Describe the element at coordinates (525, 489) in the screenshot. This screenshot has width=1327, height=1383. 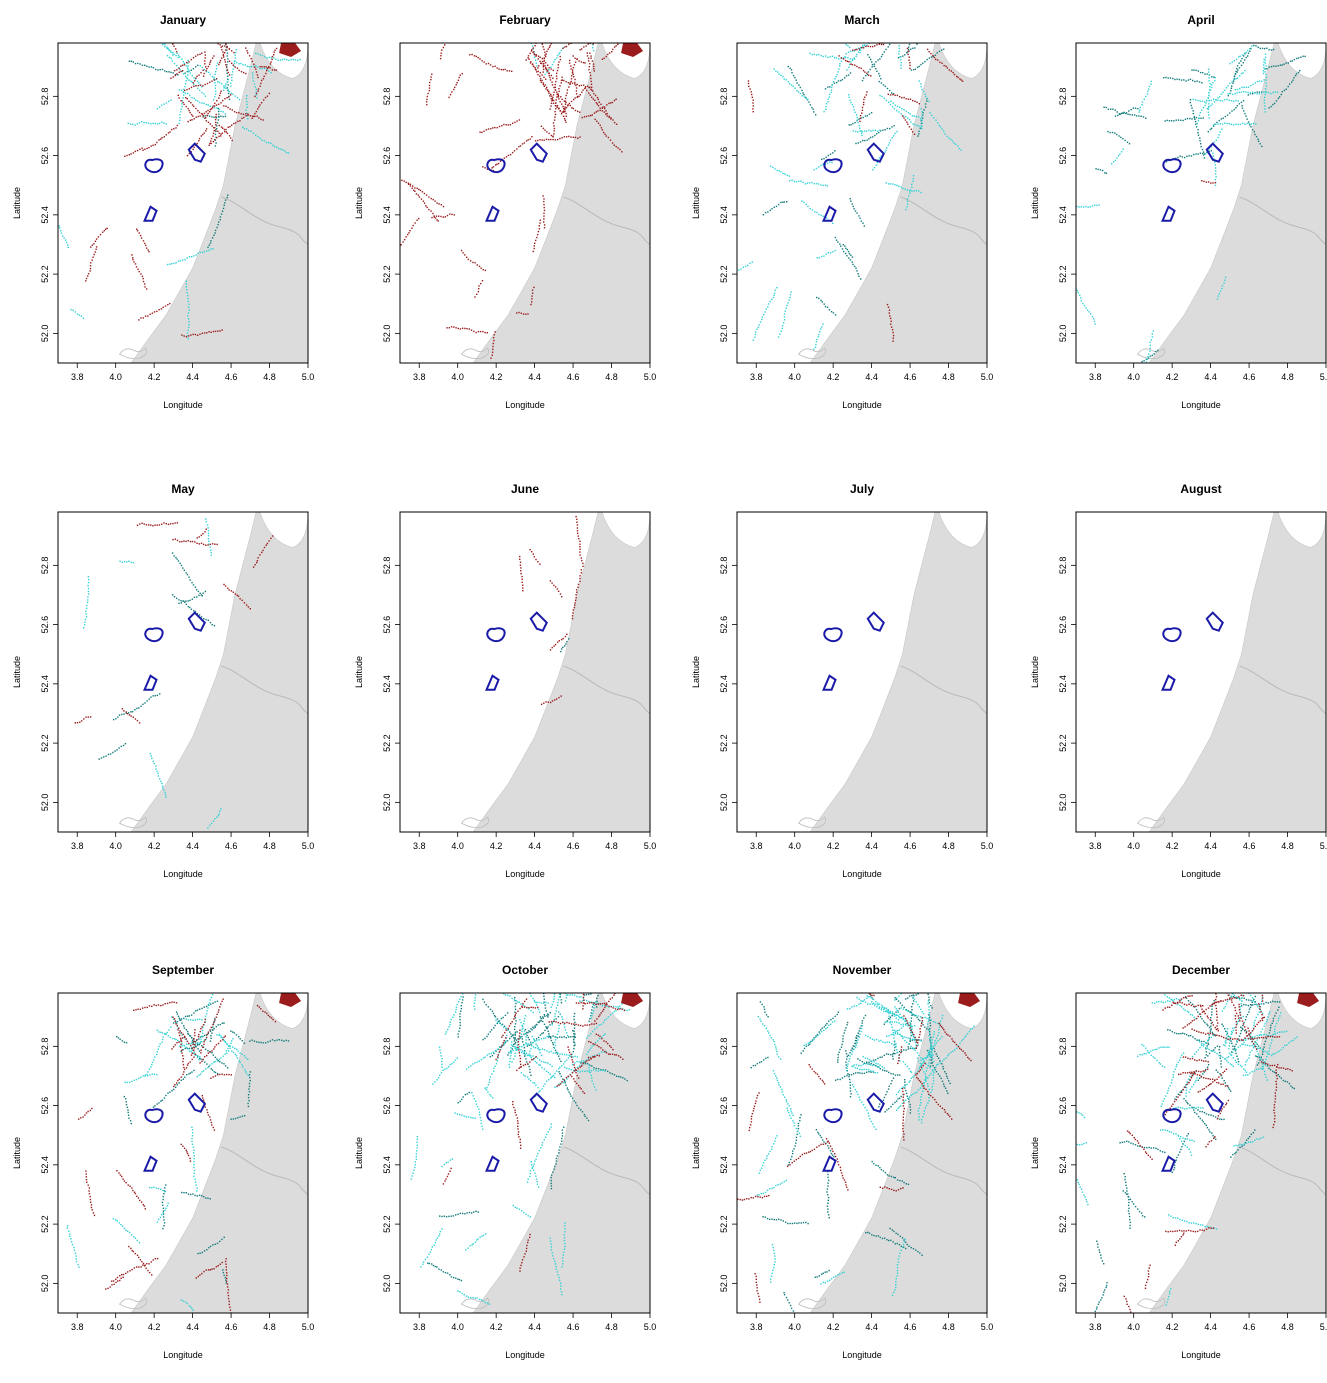
I see `panel-title: June` at that location.